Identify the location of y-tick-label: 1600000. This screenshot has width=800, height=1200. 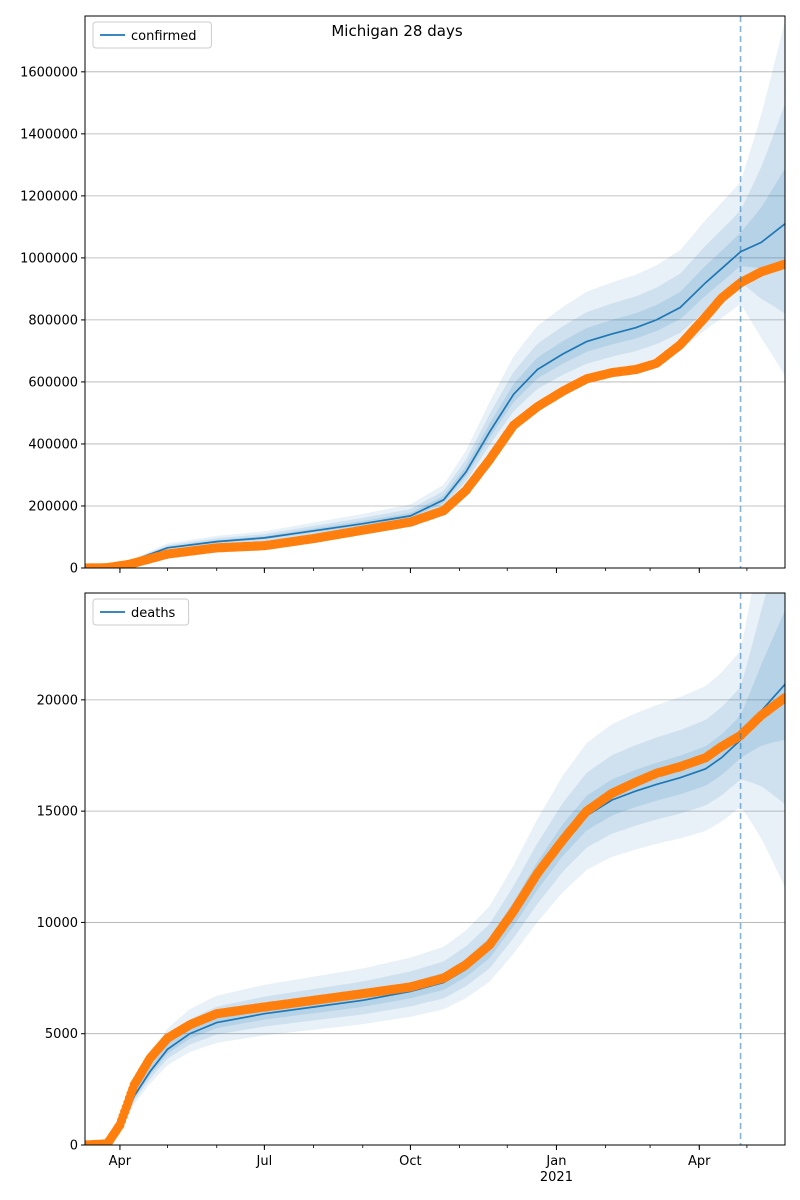
(49, 72).